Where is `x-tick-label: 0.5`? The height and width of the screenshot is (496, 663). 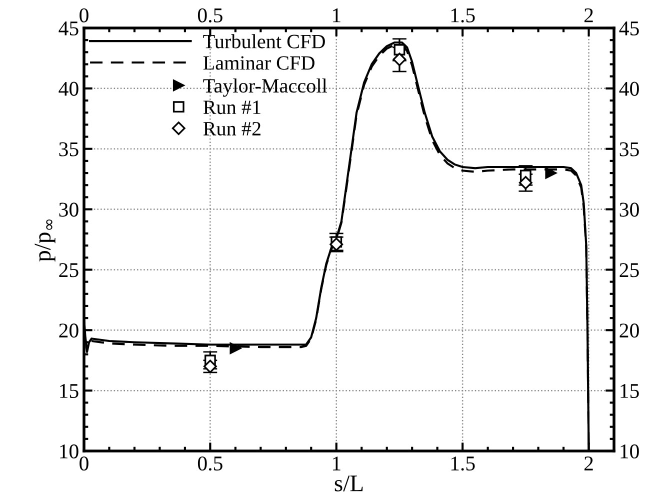
x-tick-label: 0.5 is located at coordinates (210, 463).